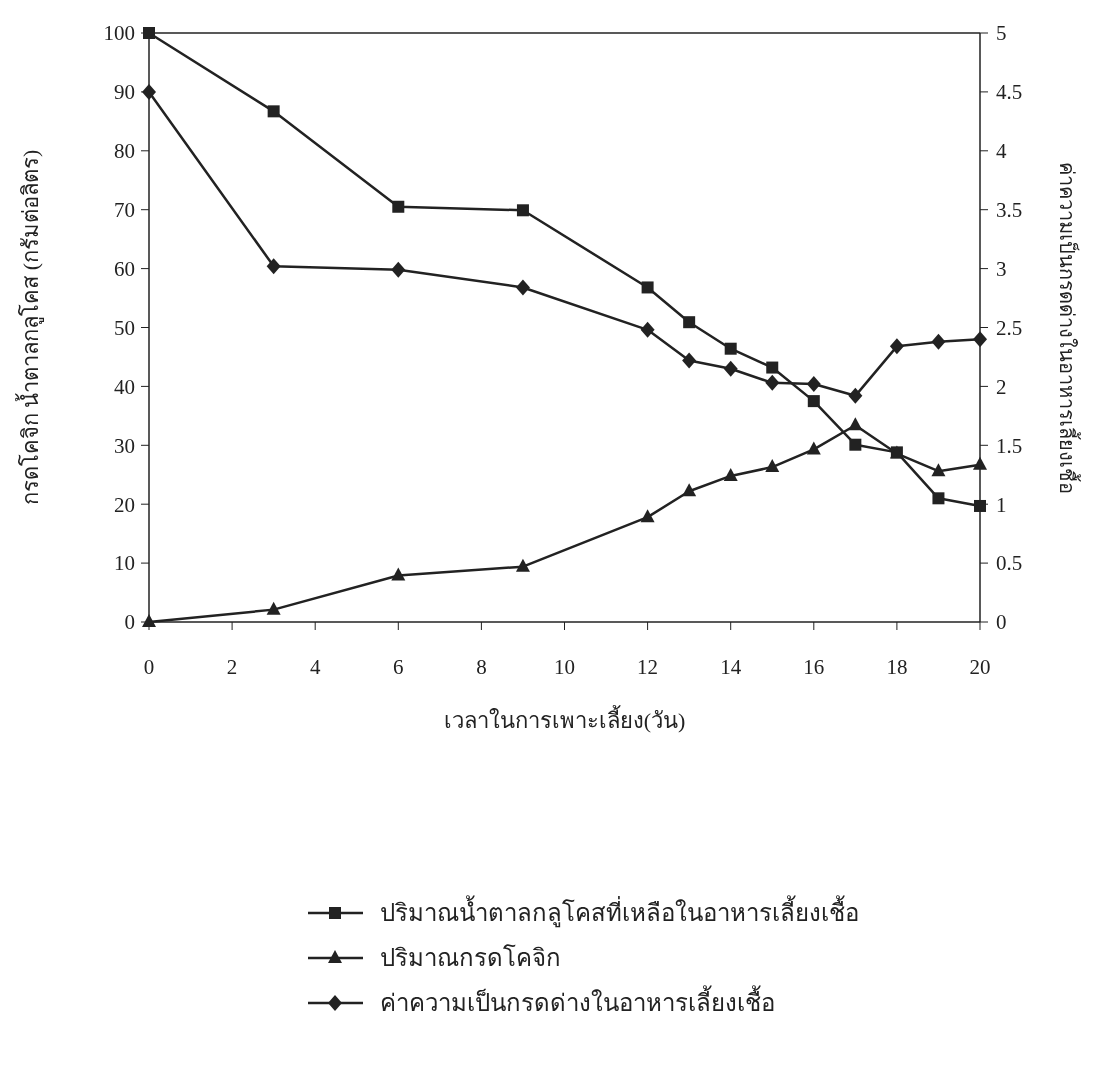  Describe the element at coordinates (124, 92) in the screenshot. I see `y-tick-label: 90` at that location.